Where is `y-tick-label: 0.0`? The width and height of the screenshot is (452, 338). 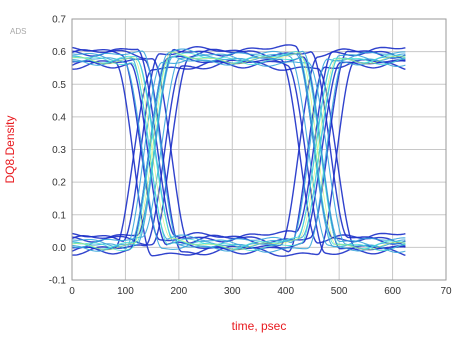
y-tick-label: 0.0 is located at coordinates (59, 248).